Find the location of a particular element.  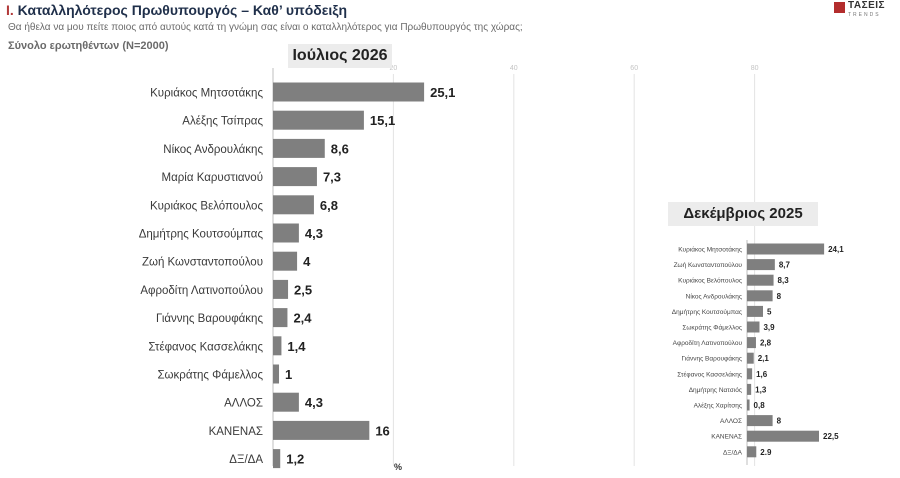

inset-value-label: 8,7 is located at coordinates (785, 265).